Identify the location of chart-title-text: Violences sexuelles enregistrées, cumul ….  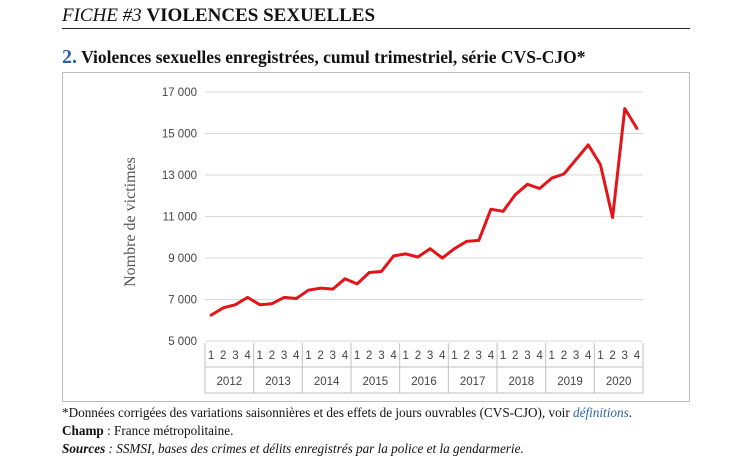
(333, 57).